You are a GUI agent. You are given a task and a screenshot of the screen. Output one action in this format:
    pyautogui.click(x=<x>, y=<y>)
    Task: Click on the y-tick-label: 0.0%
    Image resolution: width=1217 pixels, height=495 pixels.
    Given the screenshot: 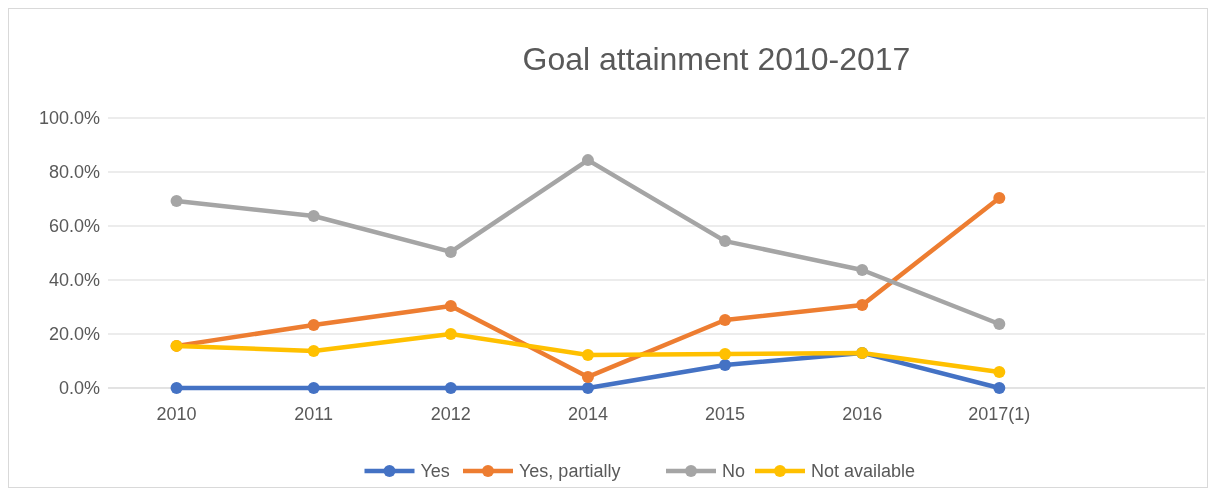 What is the action you would take?
    pyautogui.click(x=79, y=388)
    